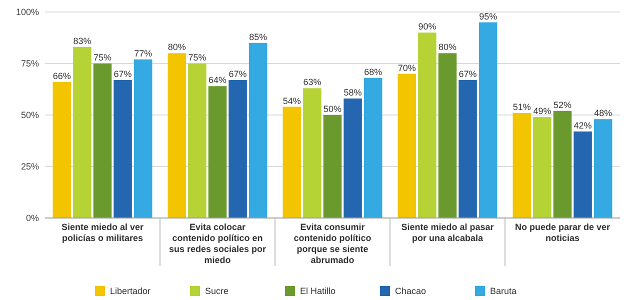  I want to click on data-label: 64%, so click(217, 80).